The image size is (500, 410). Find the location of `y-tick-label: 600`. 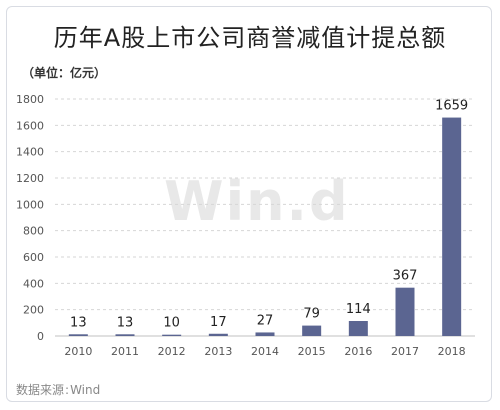

y-tick-label: 600 is located at coordinates (33, 257).